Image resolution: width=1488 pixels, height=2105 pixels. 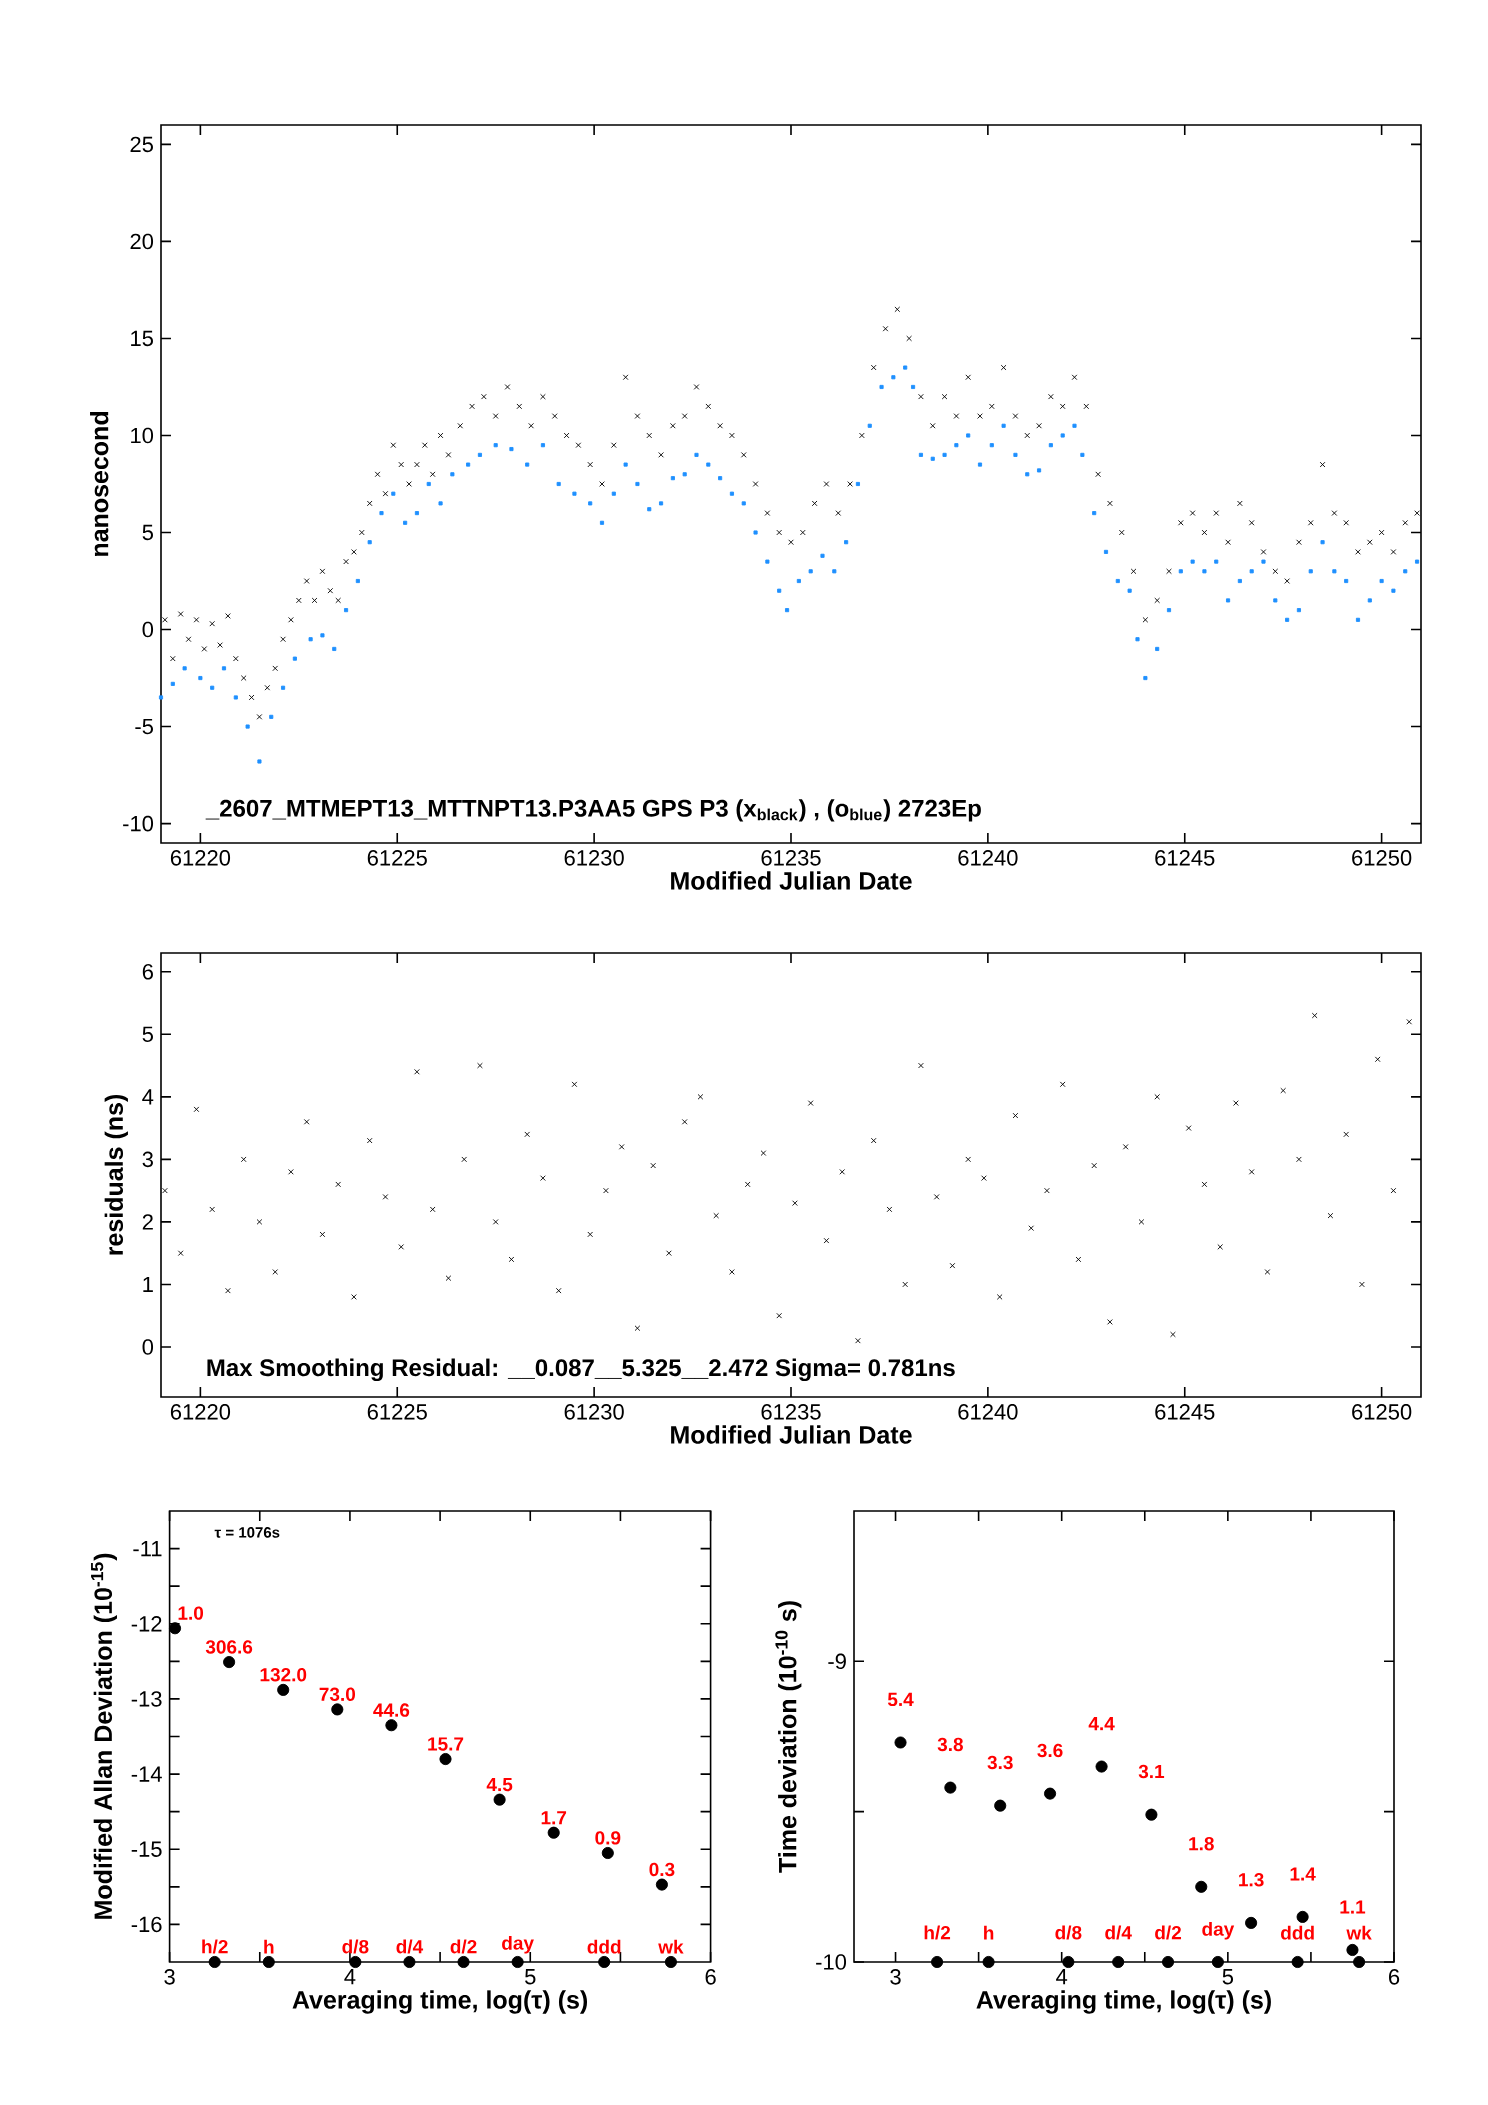 What do you see at coordinates (837, 1661) in the screenshot?
I see `y-tick-label: -9` at bounding box center [837, 1661].